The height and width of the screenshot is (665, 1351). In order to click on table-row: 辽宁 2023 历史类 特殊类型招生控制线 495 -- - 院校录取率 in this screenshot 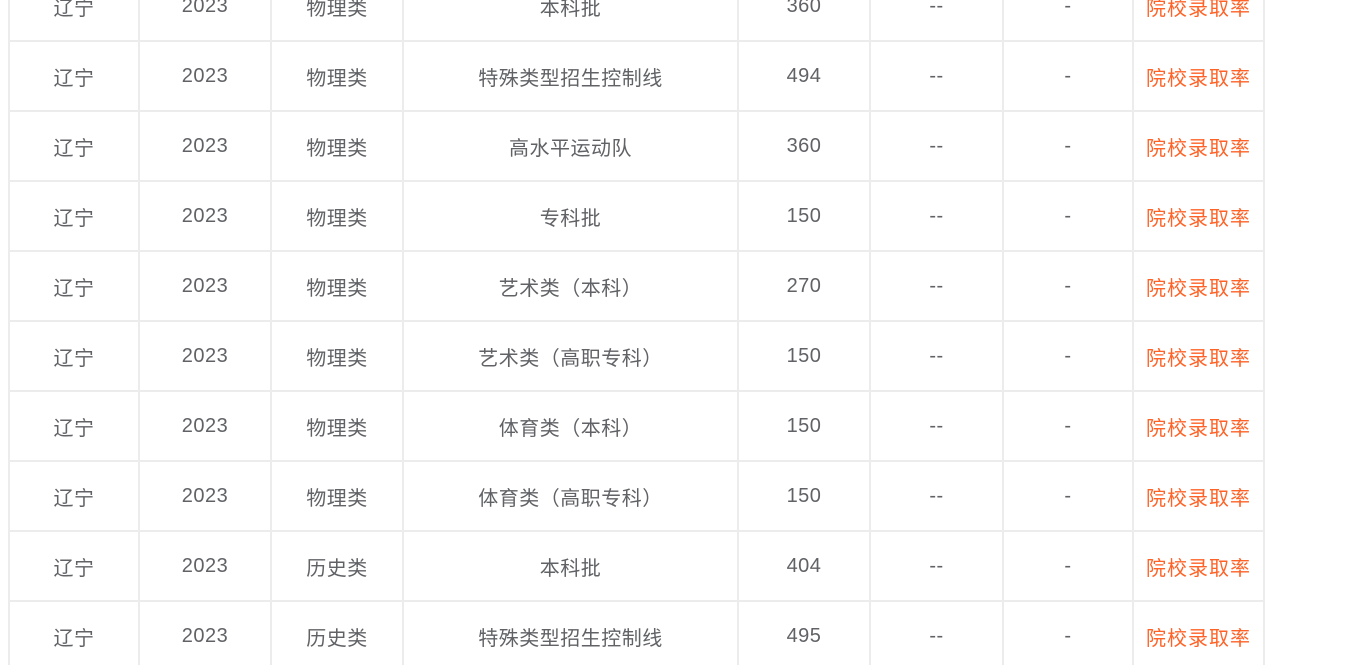, I will do `click(636, 632)`.